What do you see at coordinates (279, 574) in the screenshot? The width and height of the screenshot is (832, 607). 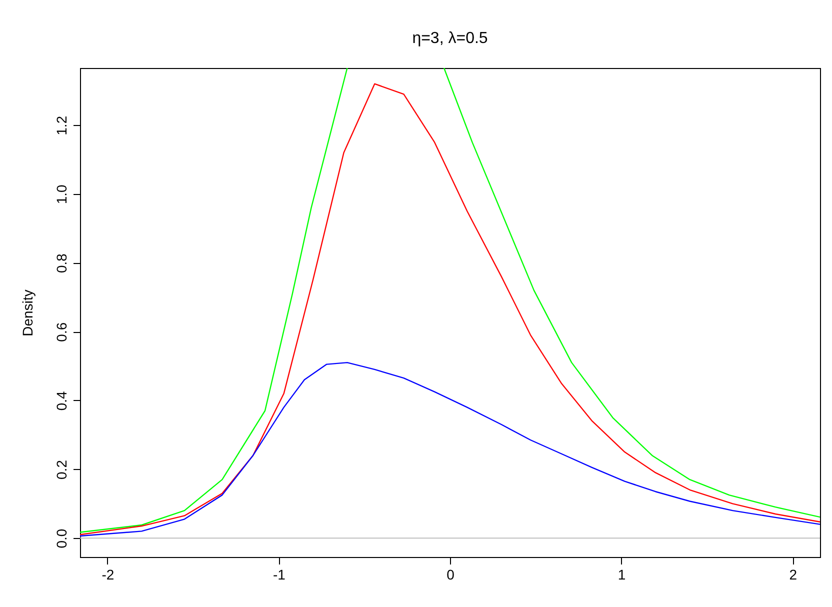 I see `x-tick-label: -1` at bounding box center [279, 574].